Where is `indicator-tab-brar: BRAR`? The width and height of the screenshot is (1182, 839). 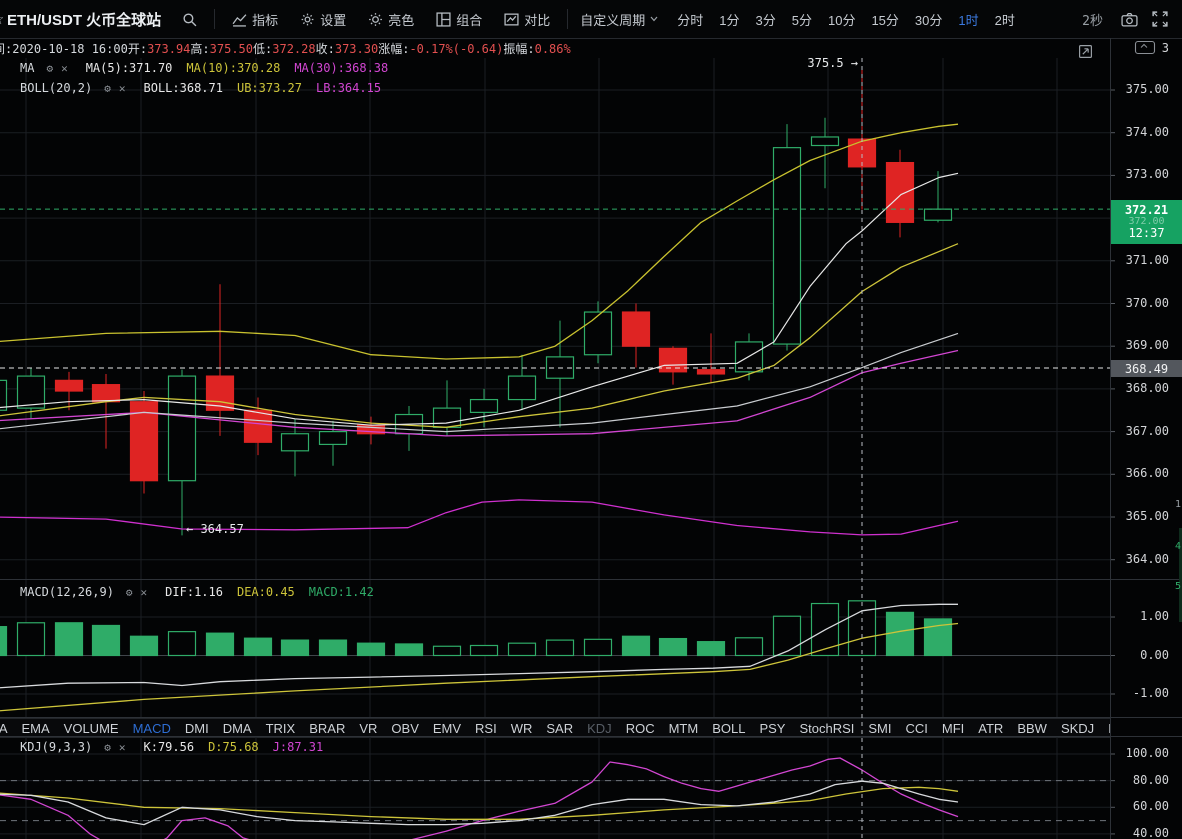 indicator-tab-brar: BRAR is located at coordinates (327, 728).